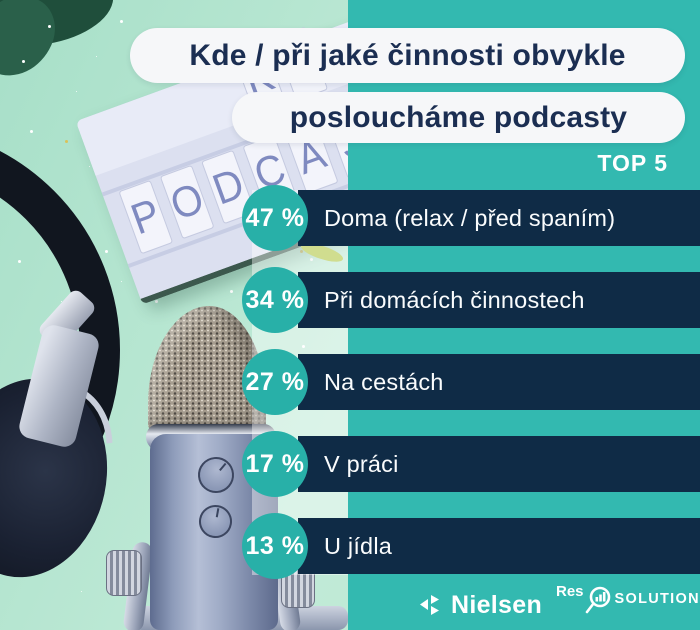 The image size is (700, 630). Describe the element at coordinates (275, 464) in the screenshot. I see `percent-badge: 17 %` at that location.